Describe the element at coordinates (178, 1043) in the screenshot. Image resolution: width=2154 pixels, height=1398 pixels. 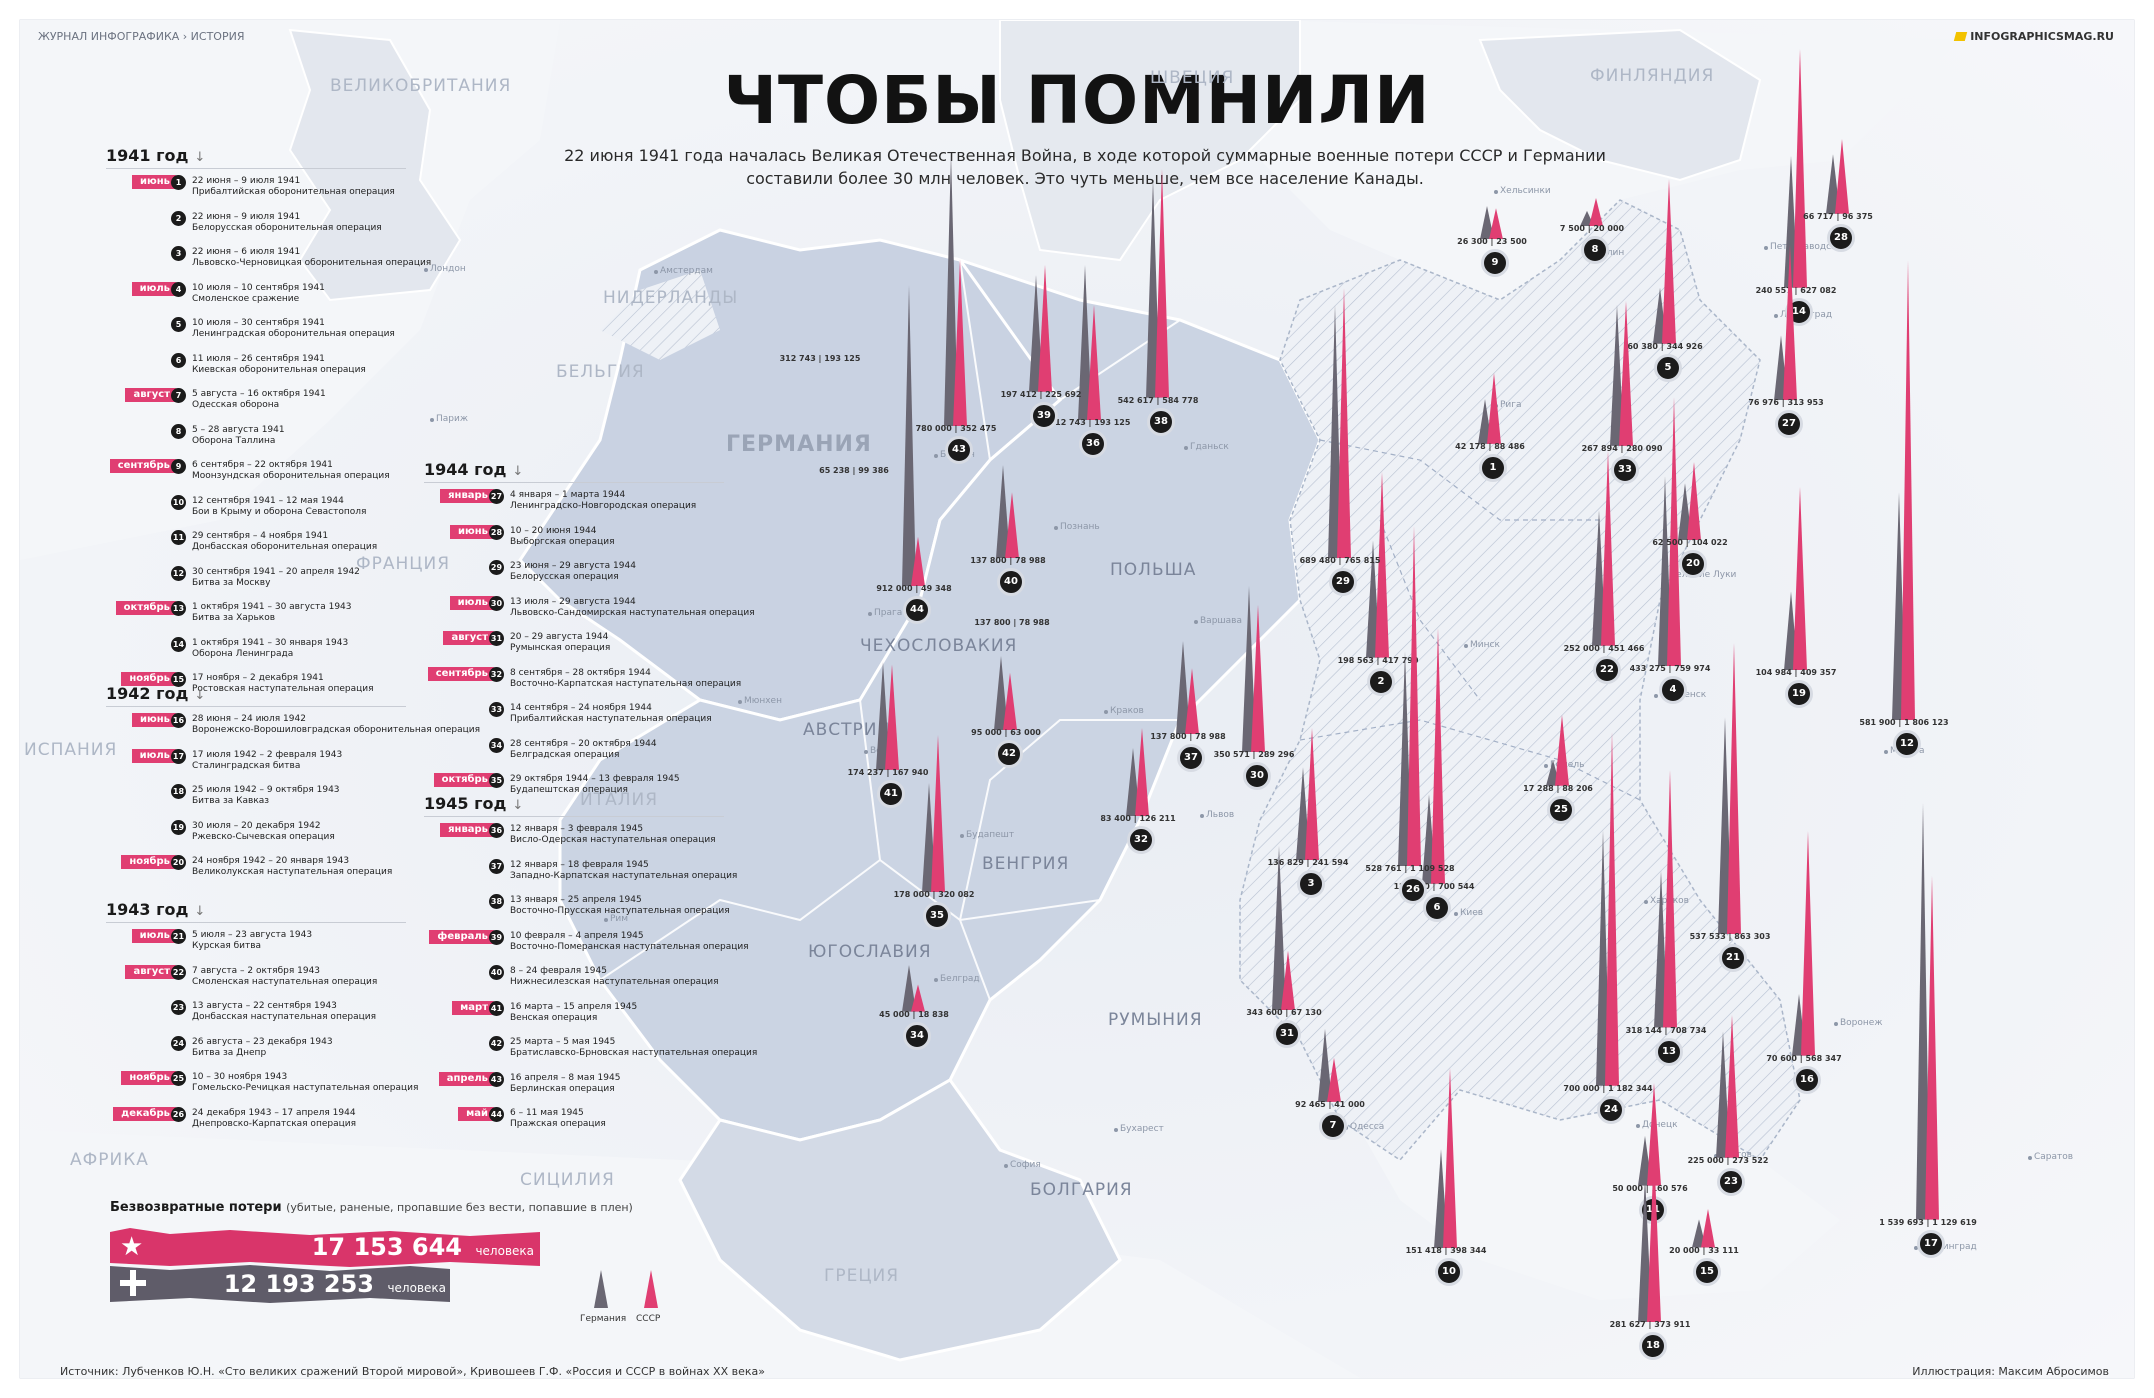
I see `event-number: 24` at that location.